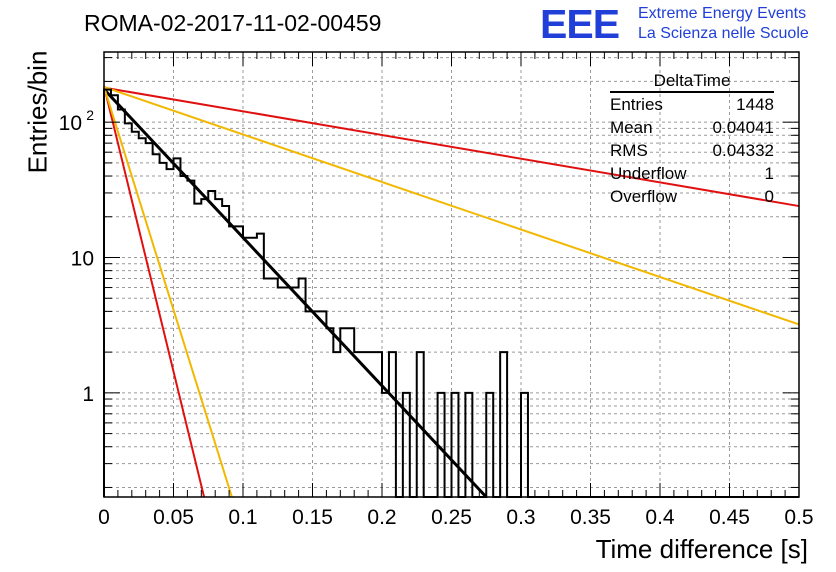 This screenshot has height=572, width=836. Describe the element at coordinates (37, 112) in the screenshot. I see `y-axis-label: Entries/bin` at that location.